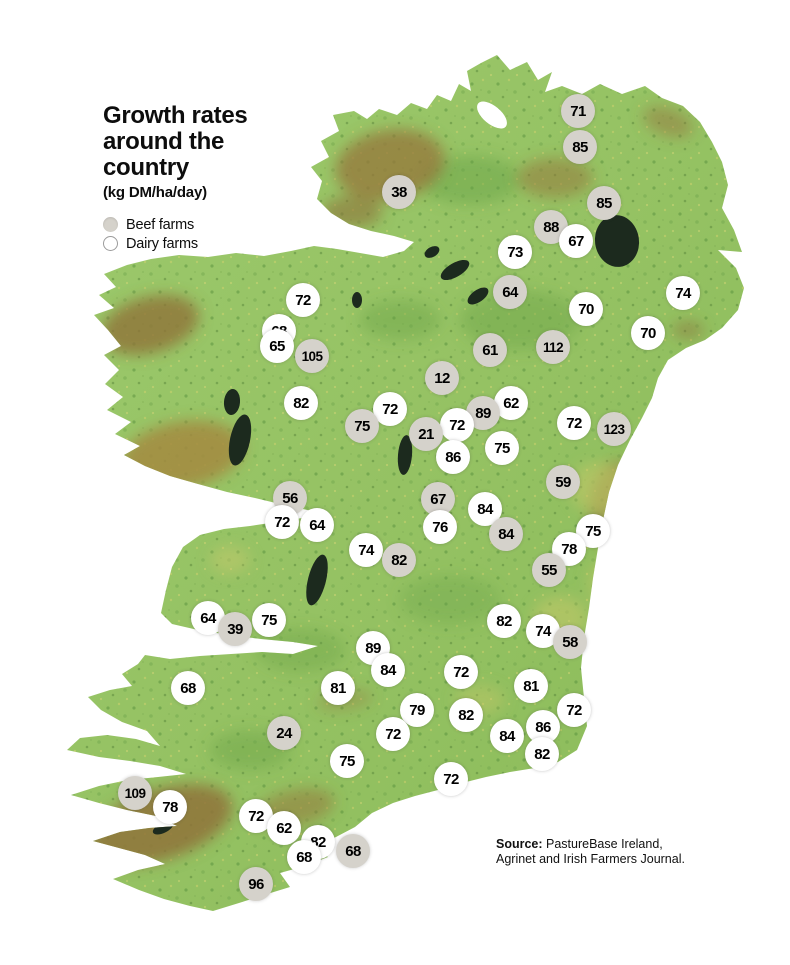 This screenshot has width=790, height=965. What do you see at coordinates (110, 243) in the screenshot?
I see `dairy-farm-swatch-icon` at bounding box center [110, 243].